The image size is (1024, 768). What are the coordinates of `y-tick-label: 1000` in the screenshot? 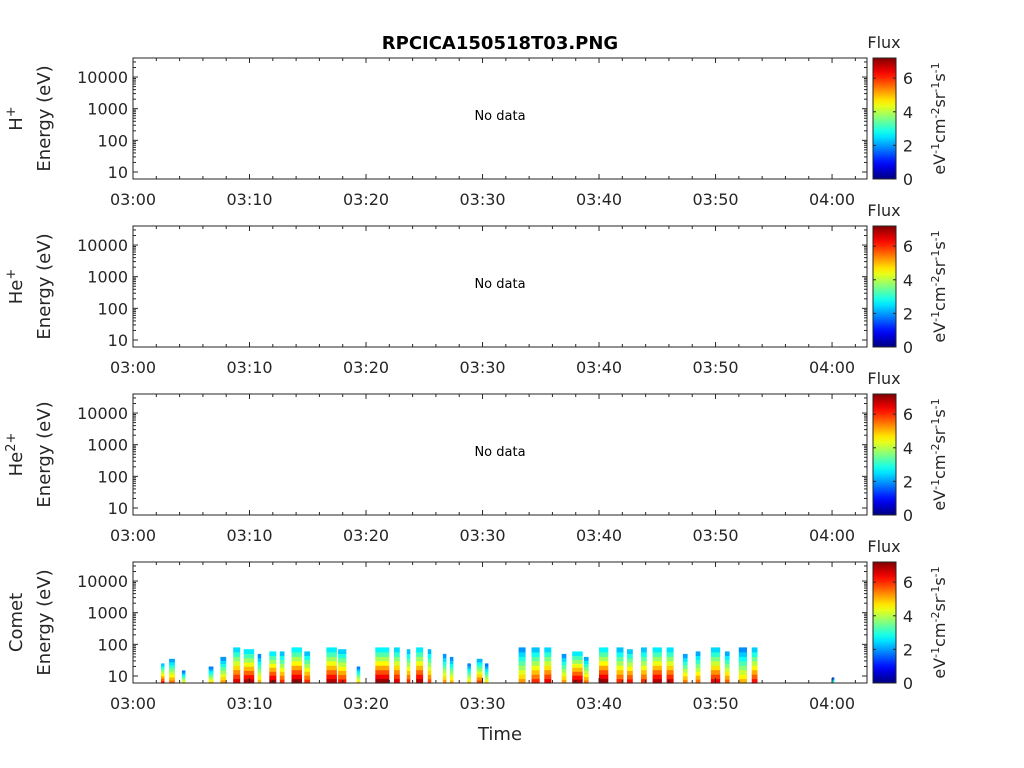 It's located at (107, 109).